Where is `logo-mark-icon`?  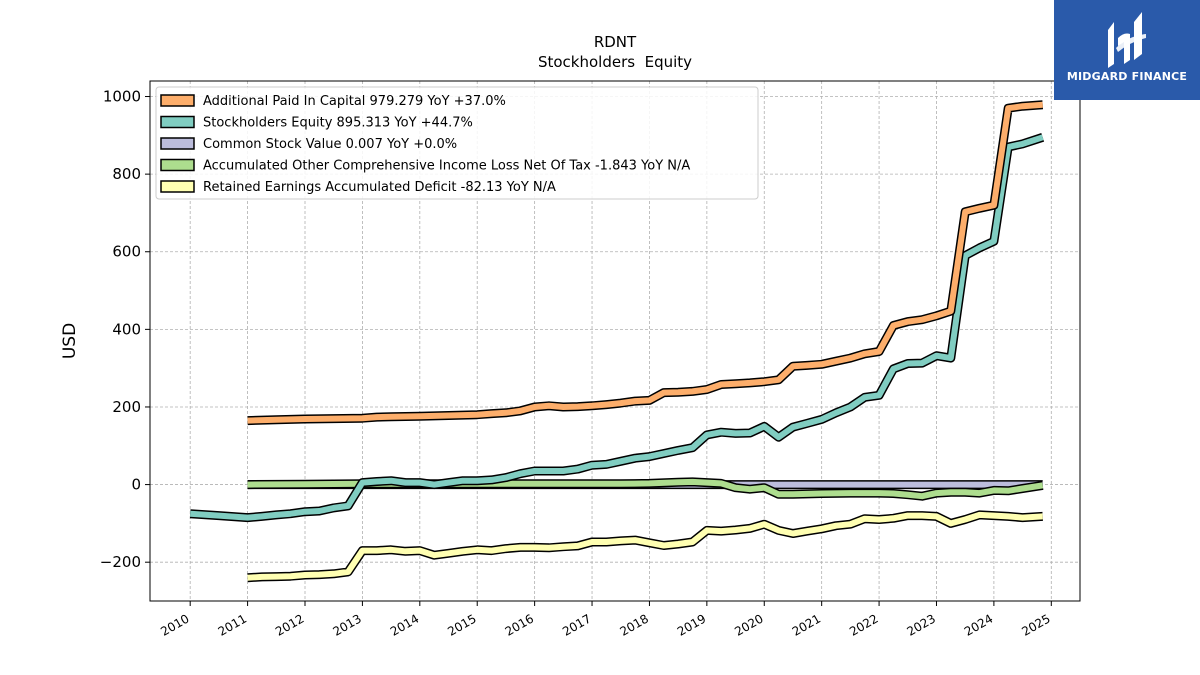 logo-mark-icon is located at coordinates (1127, 40).